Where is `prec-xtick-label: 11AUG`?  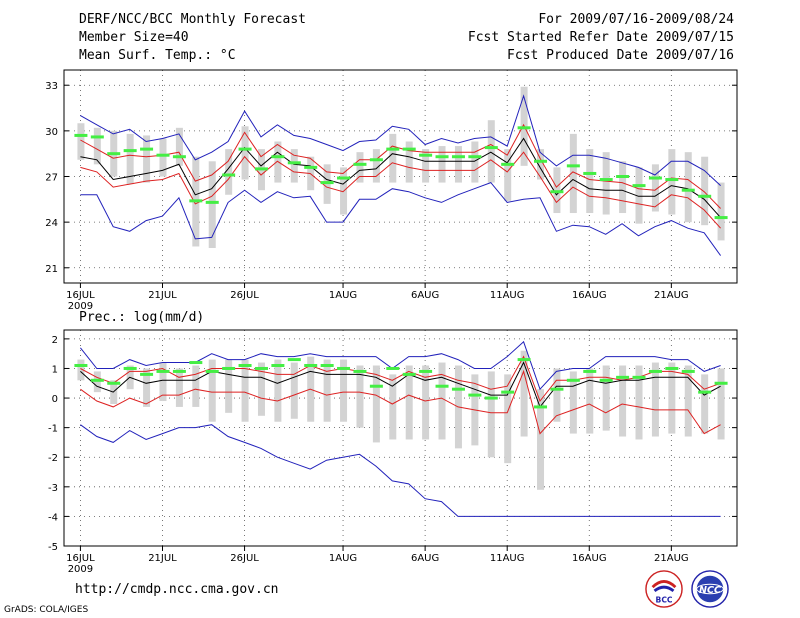
prec-xtick-label: 11AUG is located at coordinates (507, 558).